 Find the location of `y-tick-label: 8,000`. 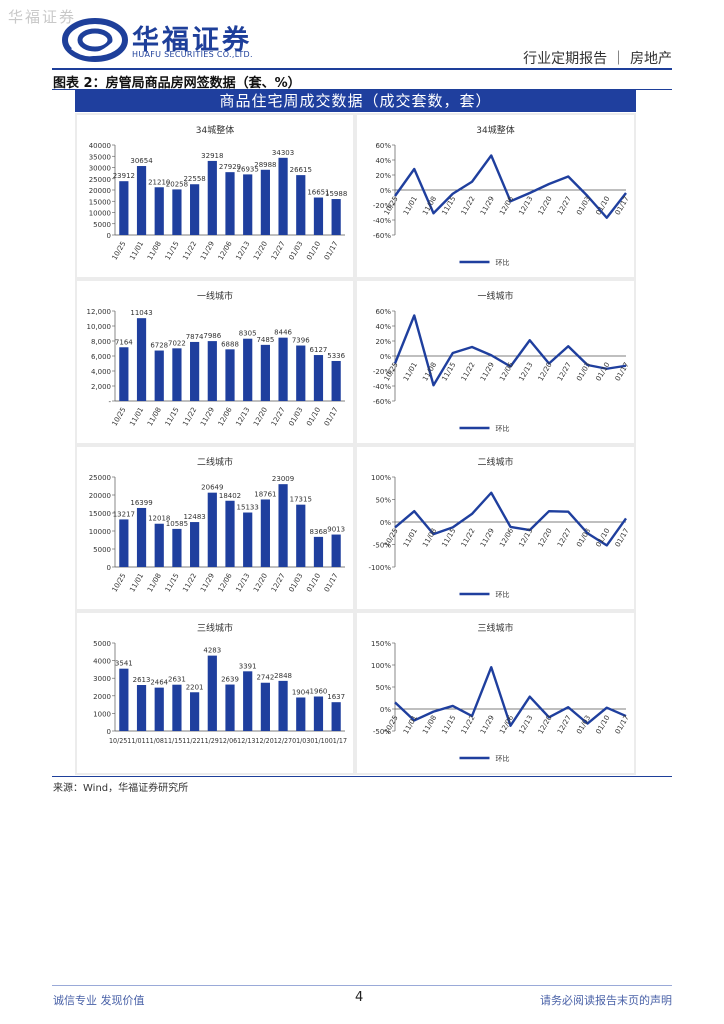

y-tick-label: 8,000 is located at coordinates (101, 342).